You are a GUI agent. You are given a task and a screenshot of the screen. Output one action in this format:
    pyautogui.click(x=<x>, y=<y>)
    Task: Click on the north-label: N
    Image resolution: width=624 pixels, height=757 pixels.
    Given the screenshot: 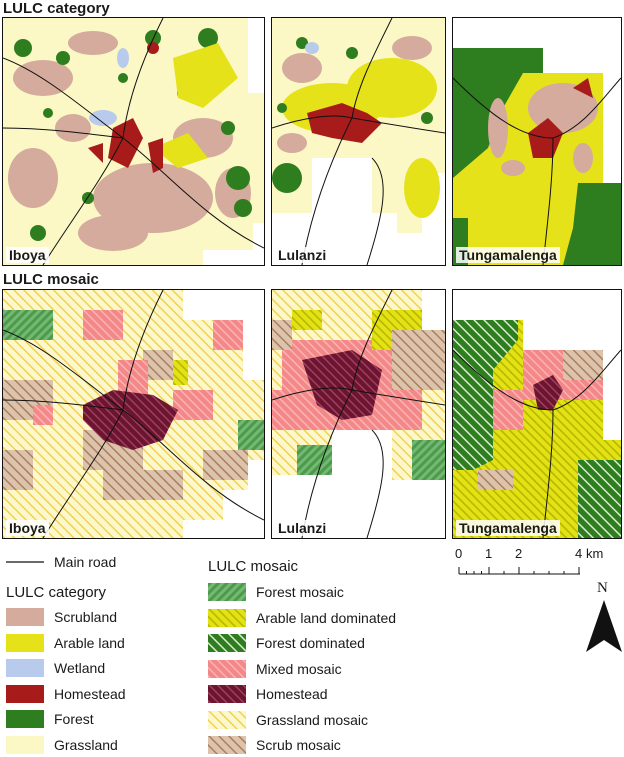 What is the action you would take?
    pyautogui.click(x=602, y=588)
    